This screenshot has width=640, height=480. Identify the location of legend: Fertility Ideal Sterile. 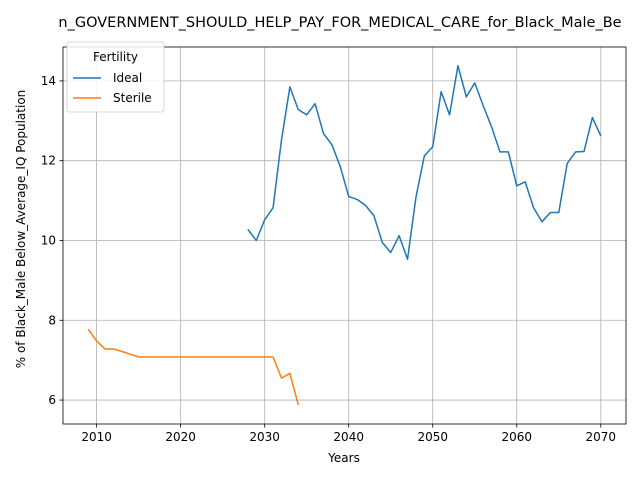
(115, 77).